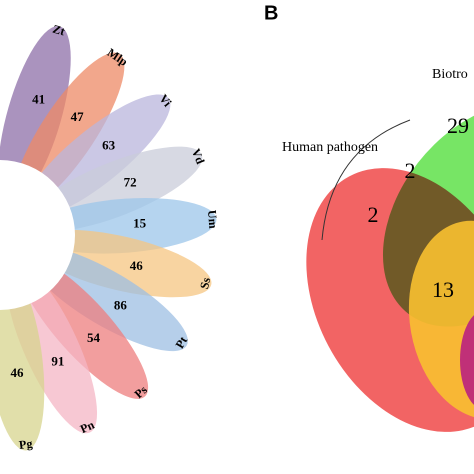 The height and width of the screenshot is (474, 474). I want to click on set-label: Biotro, so click(450, 74).